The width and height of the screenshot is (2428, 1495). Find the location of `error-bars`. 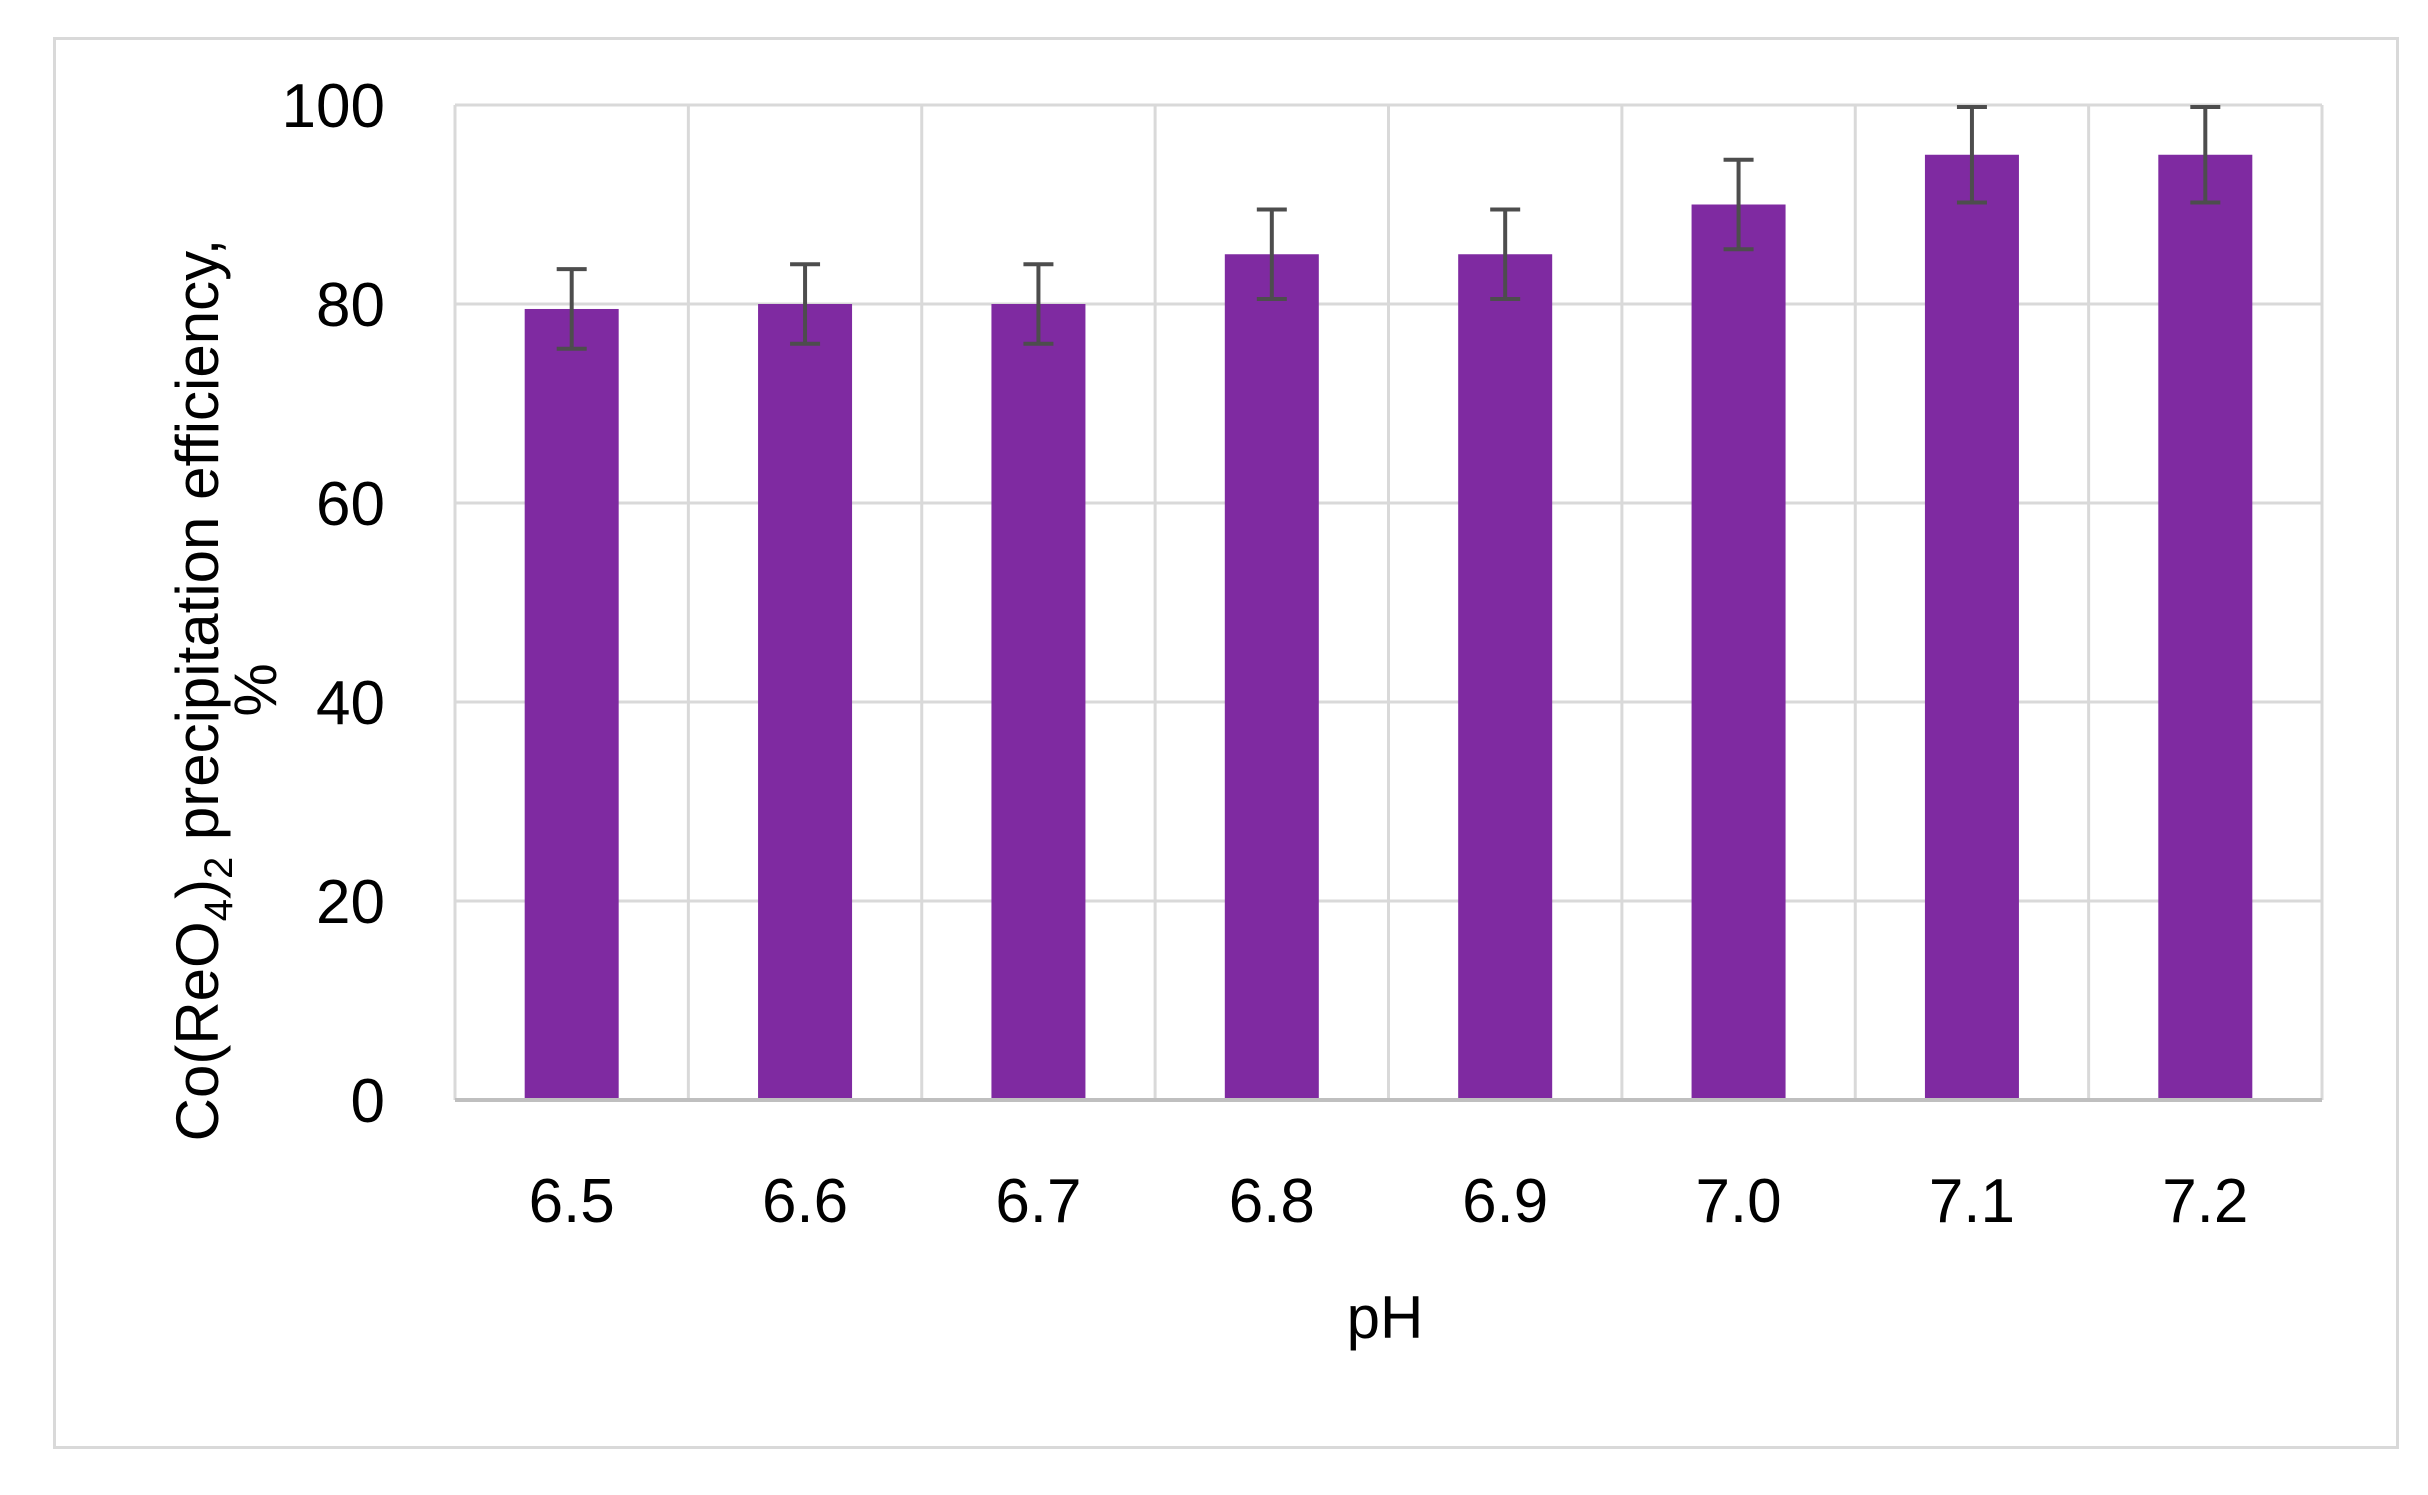

error-bars is located at coordinates (1388, 227).